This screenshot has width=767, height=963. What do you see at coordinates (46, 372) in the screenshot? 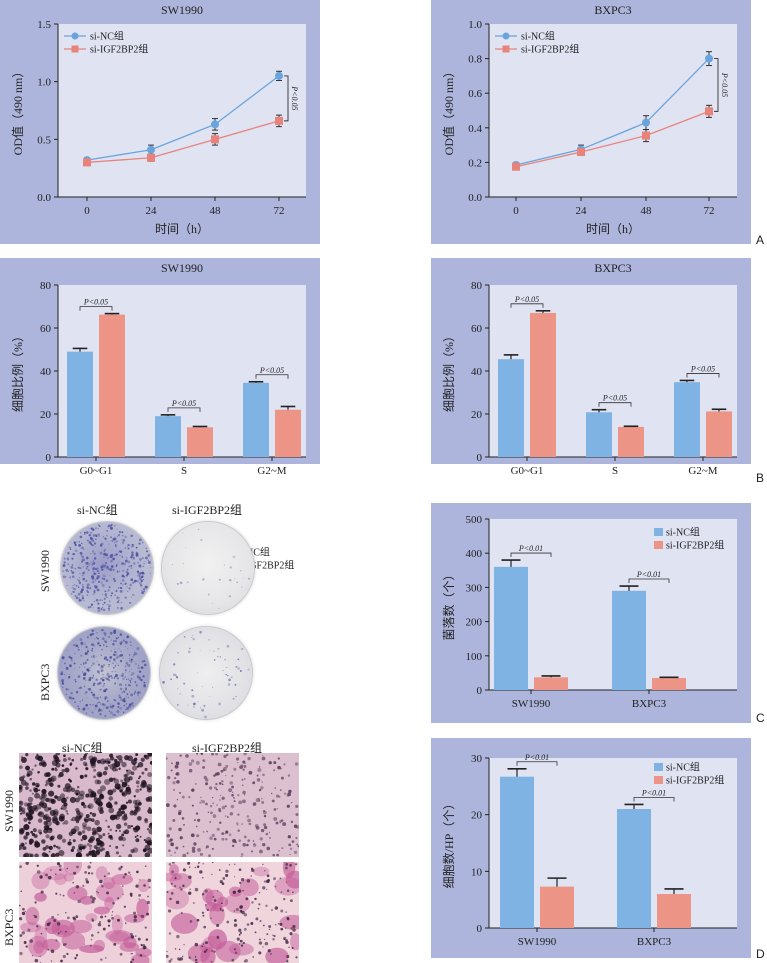
I see `y-tick-label-B_left-2: 40` at bounding box center [46, 372].